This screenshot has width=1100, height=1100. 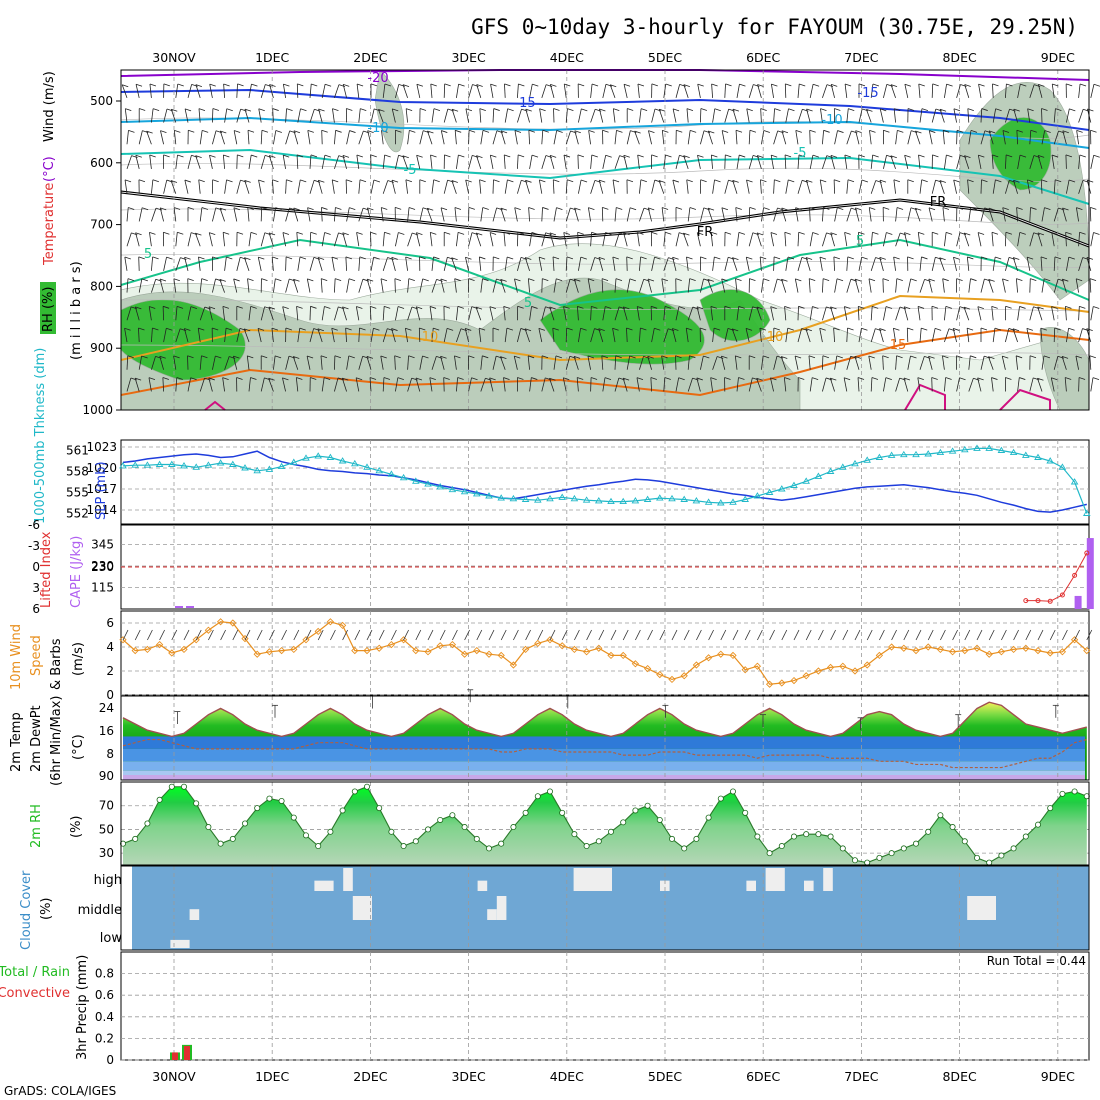 I want to click on temperature-contour, so click(x=605, y=132).